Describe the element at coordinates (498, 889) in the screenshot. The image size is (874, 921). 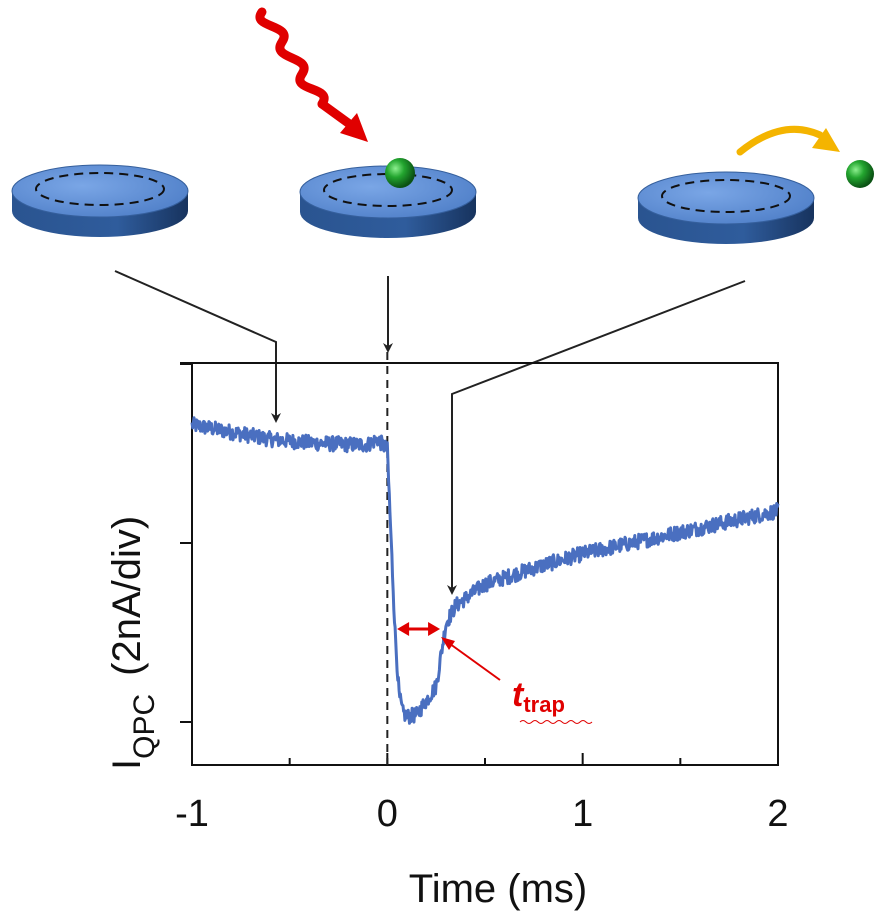
I see `x-axis-title: Time (ms)` at that location.